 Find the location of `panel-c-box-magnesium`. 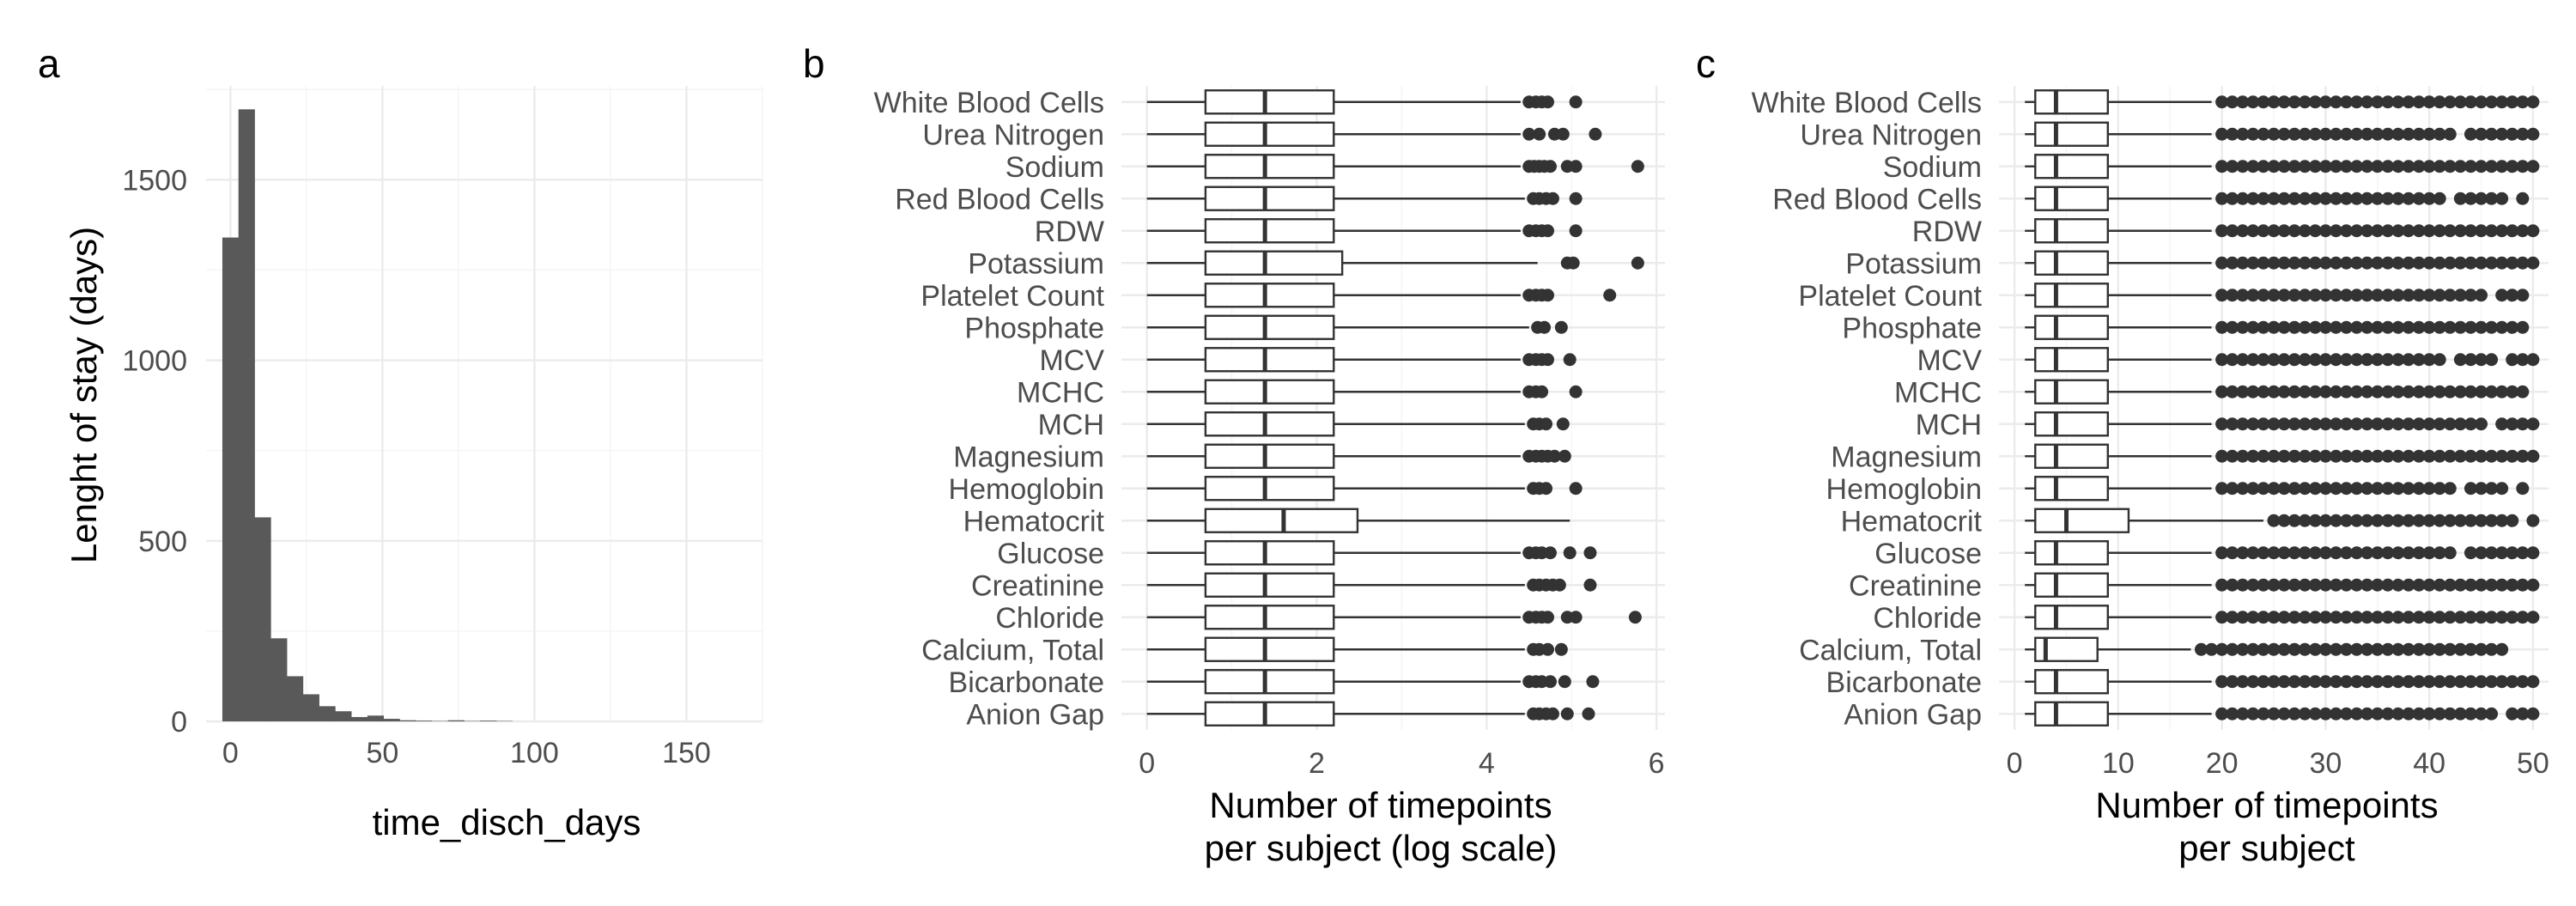

panel-c-box-magnesium is located at coordinates (2282, 457).